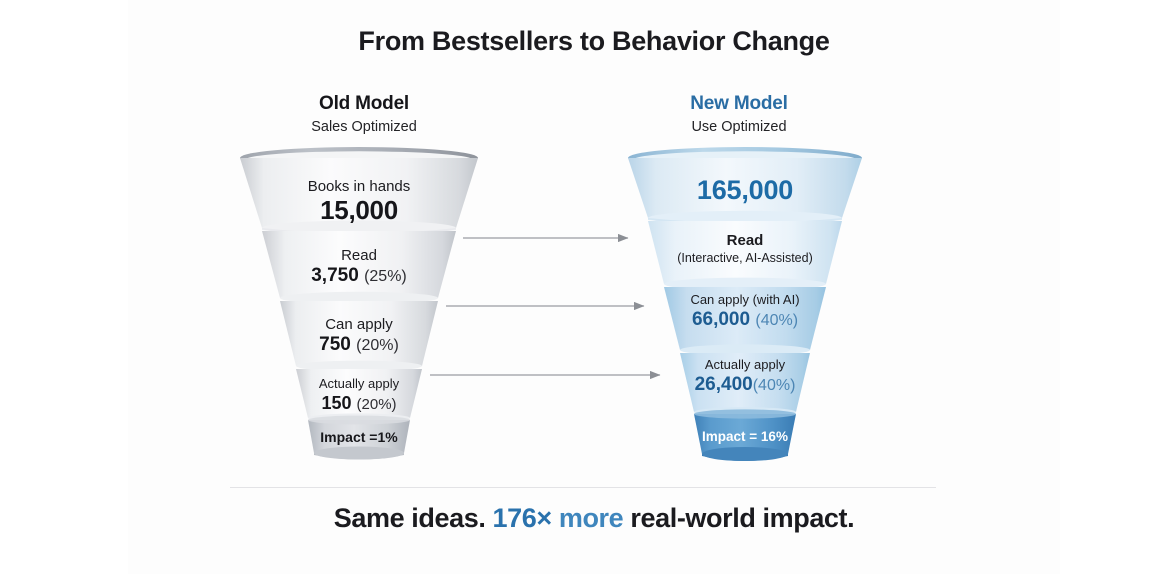  I want to click on new-model-heading: New Model, so click(739, 103).